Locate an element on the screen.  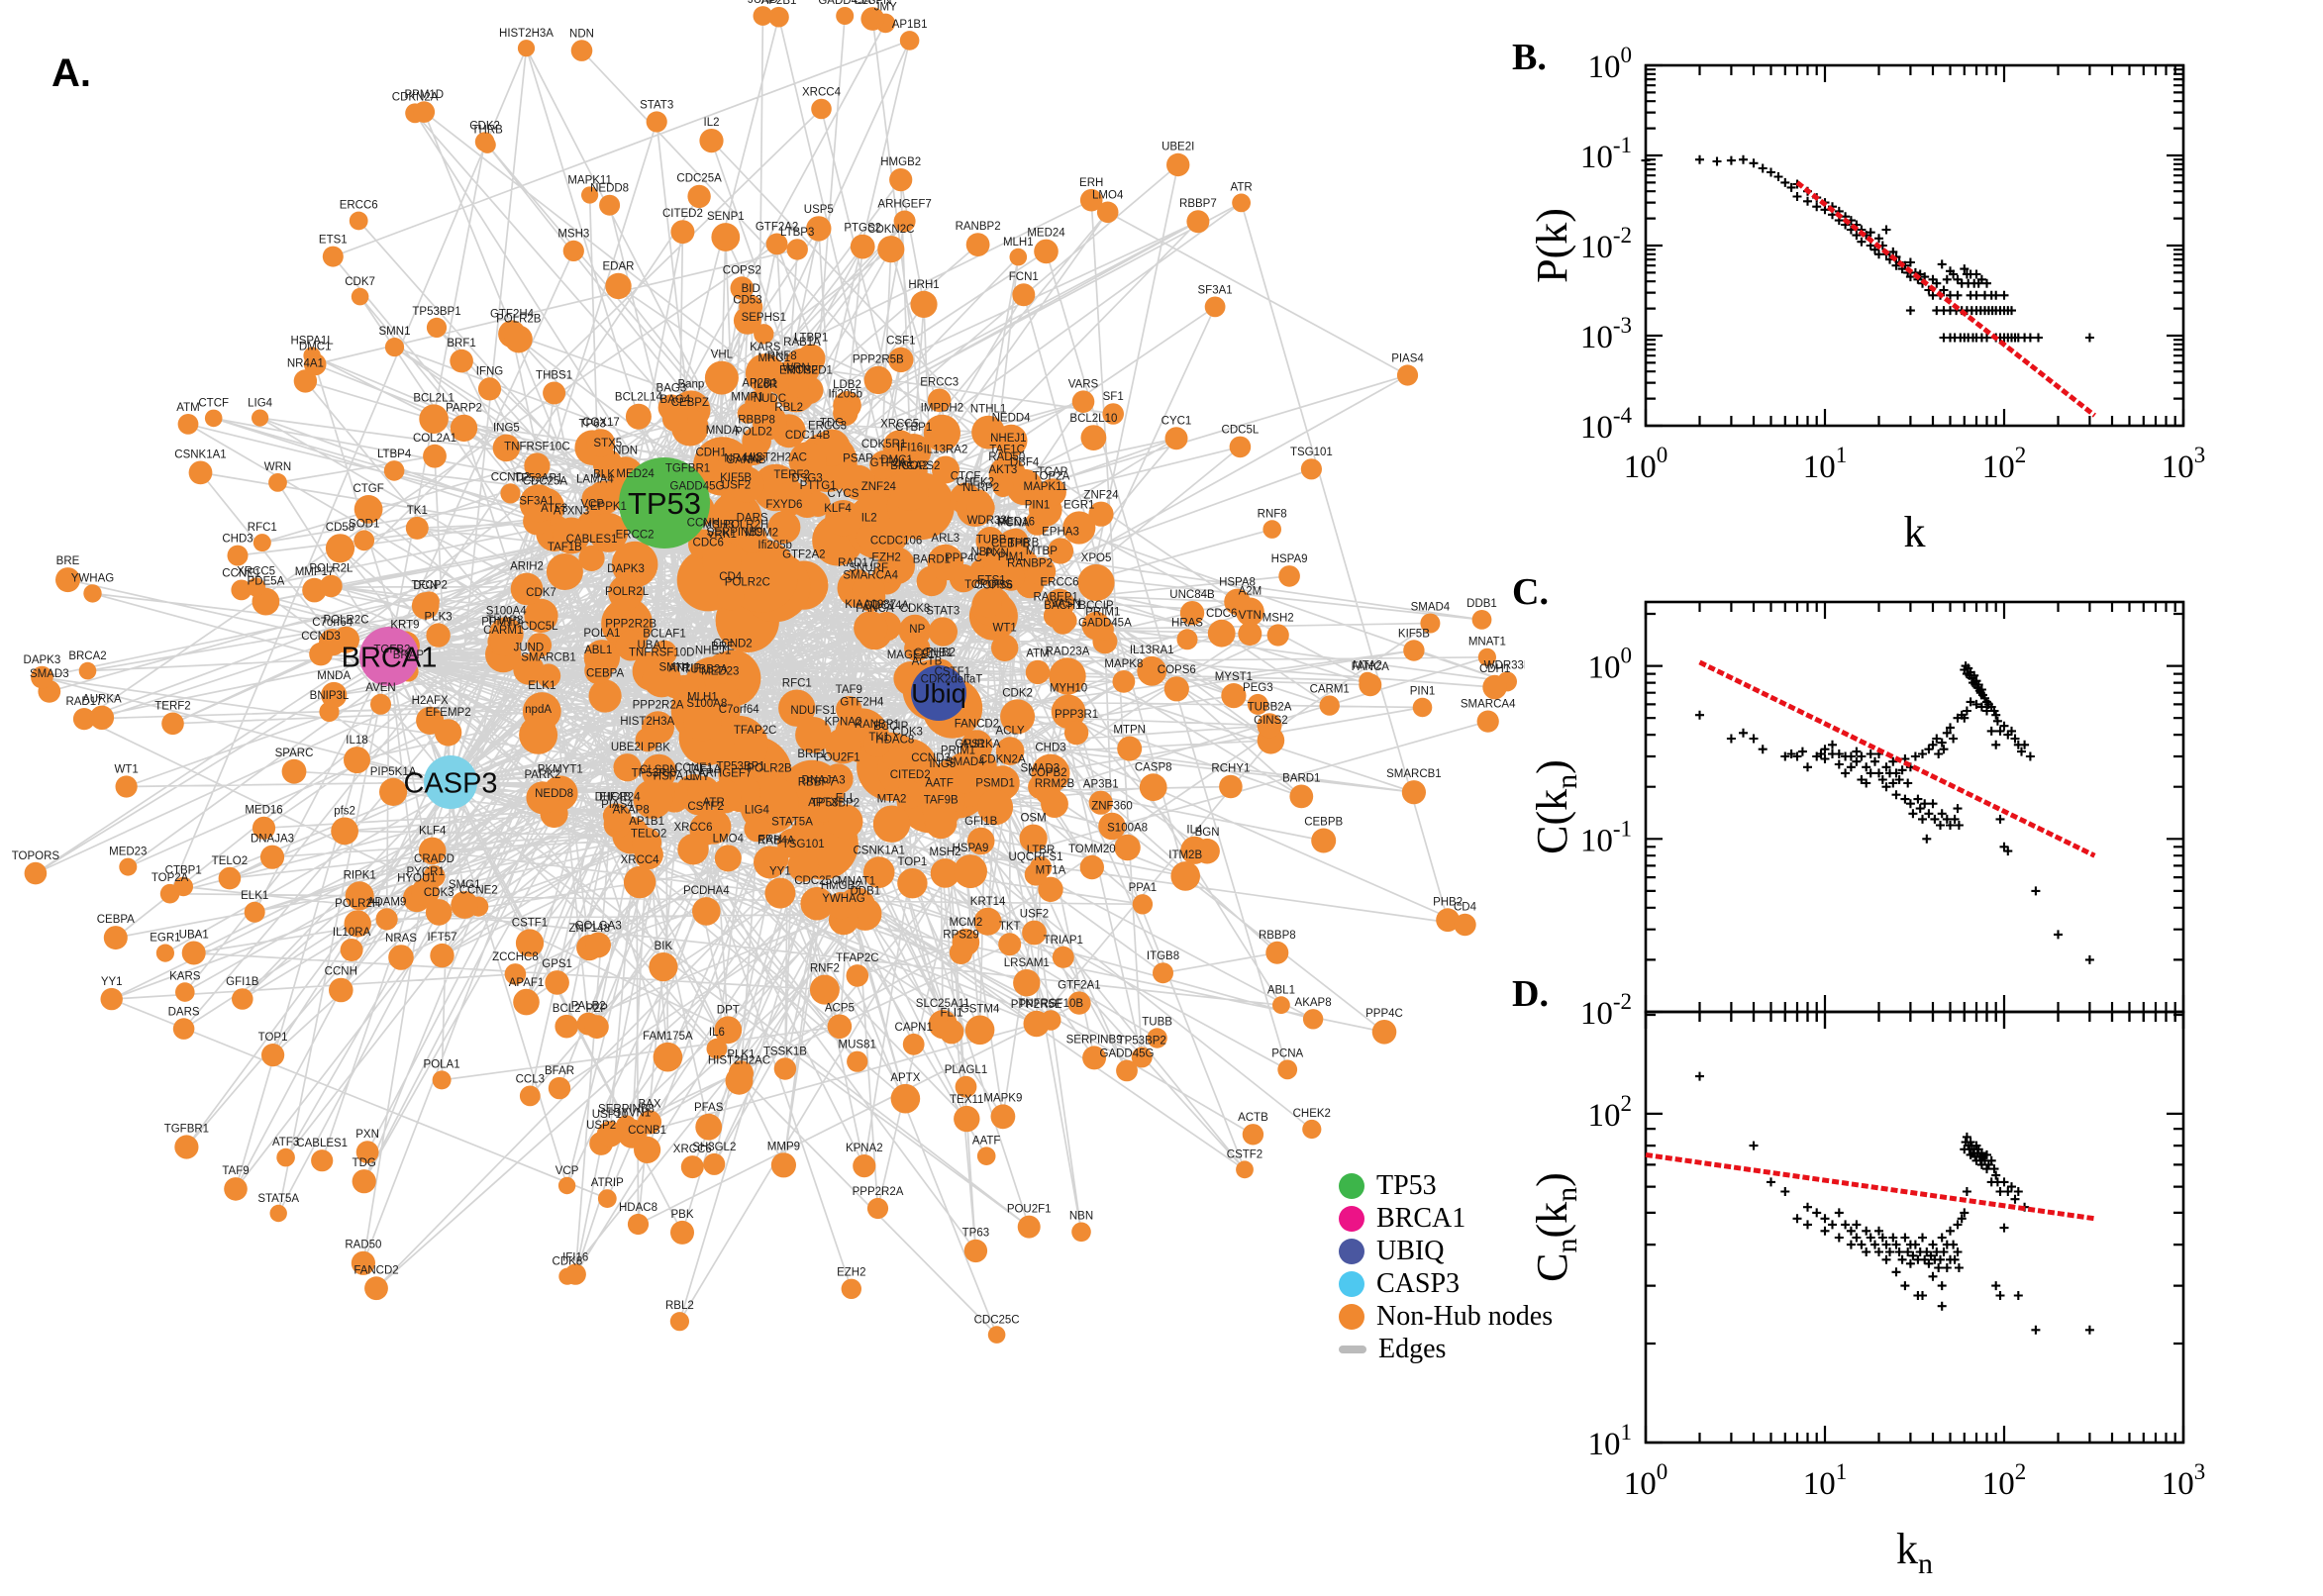
svg-text: CDK3 is located at coordinates (908, 733).